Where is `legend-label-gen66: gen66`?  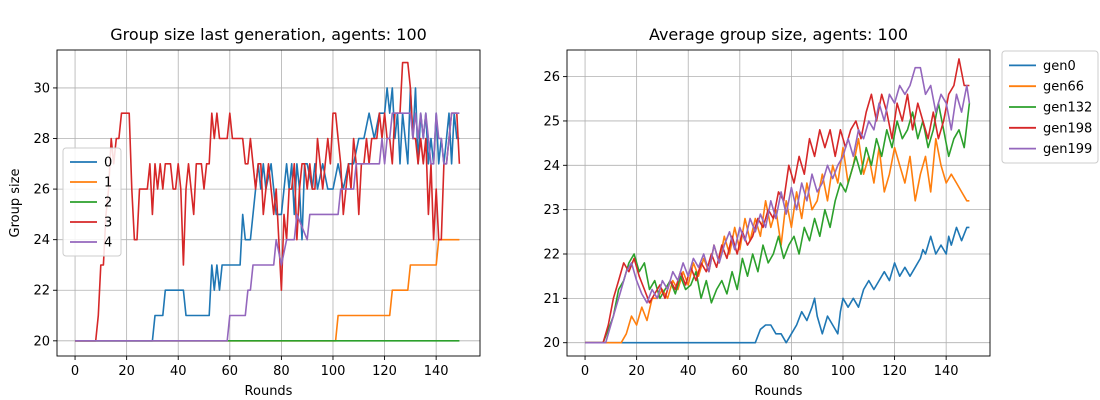
legend-label-gen66: gen66 is located at coordinates (1063, 87).